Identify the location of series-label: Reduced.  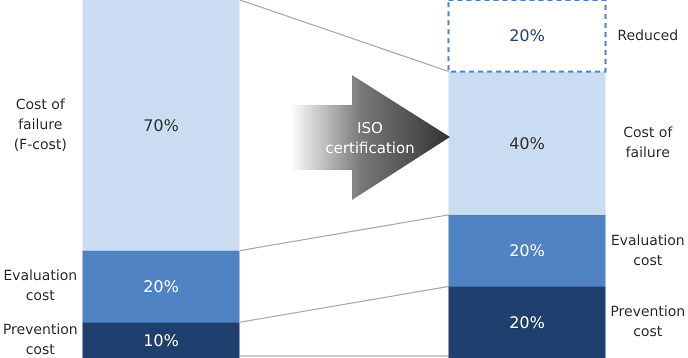
(647, 36).